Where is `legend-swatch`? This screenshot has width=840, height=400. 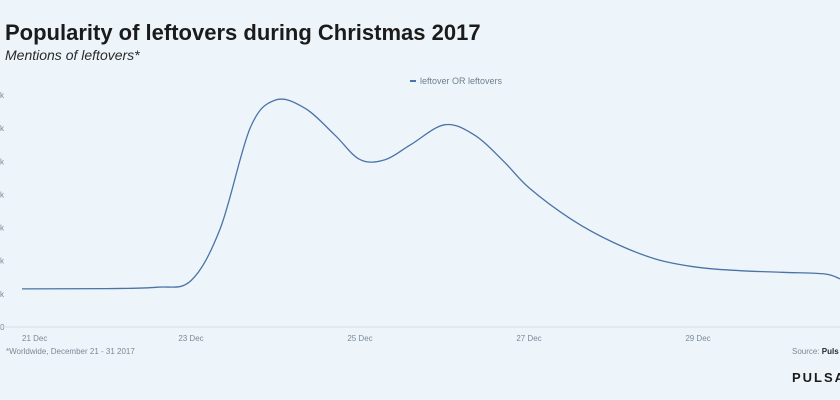 legend-swatch is located at coordinates (413, 81).